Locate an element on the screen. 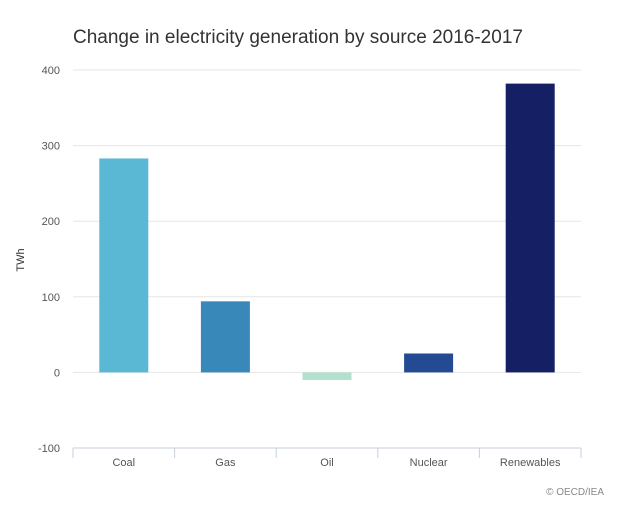 The height and width of the screenshot is (520, 620). x-tick-label: Oil is located at coordinates (326, 463).